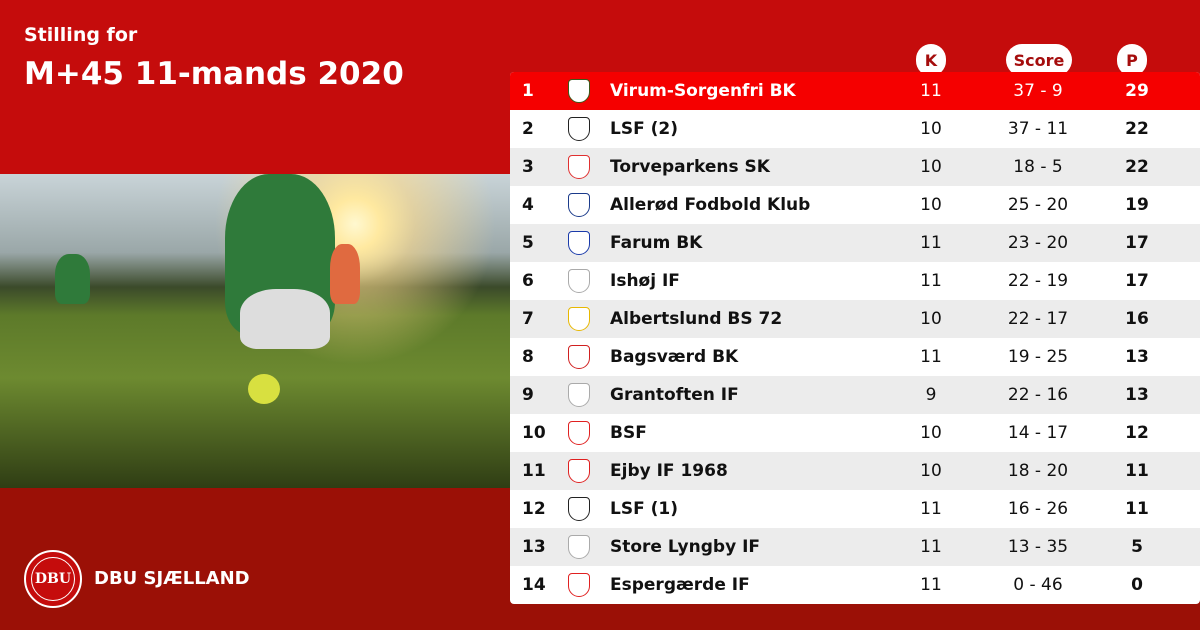 This screenshot has height=630, width=1200. Describe the element at coordinates (528, 281) in the screenshot. I see `rank: 6` at that location.